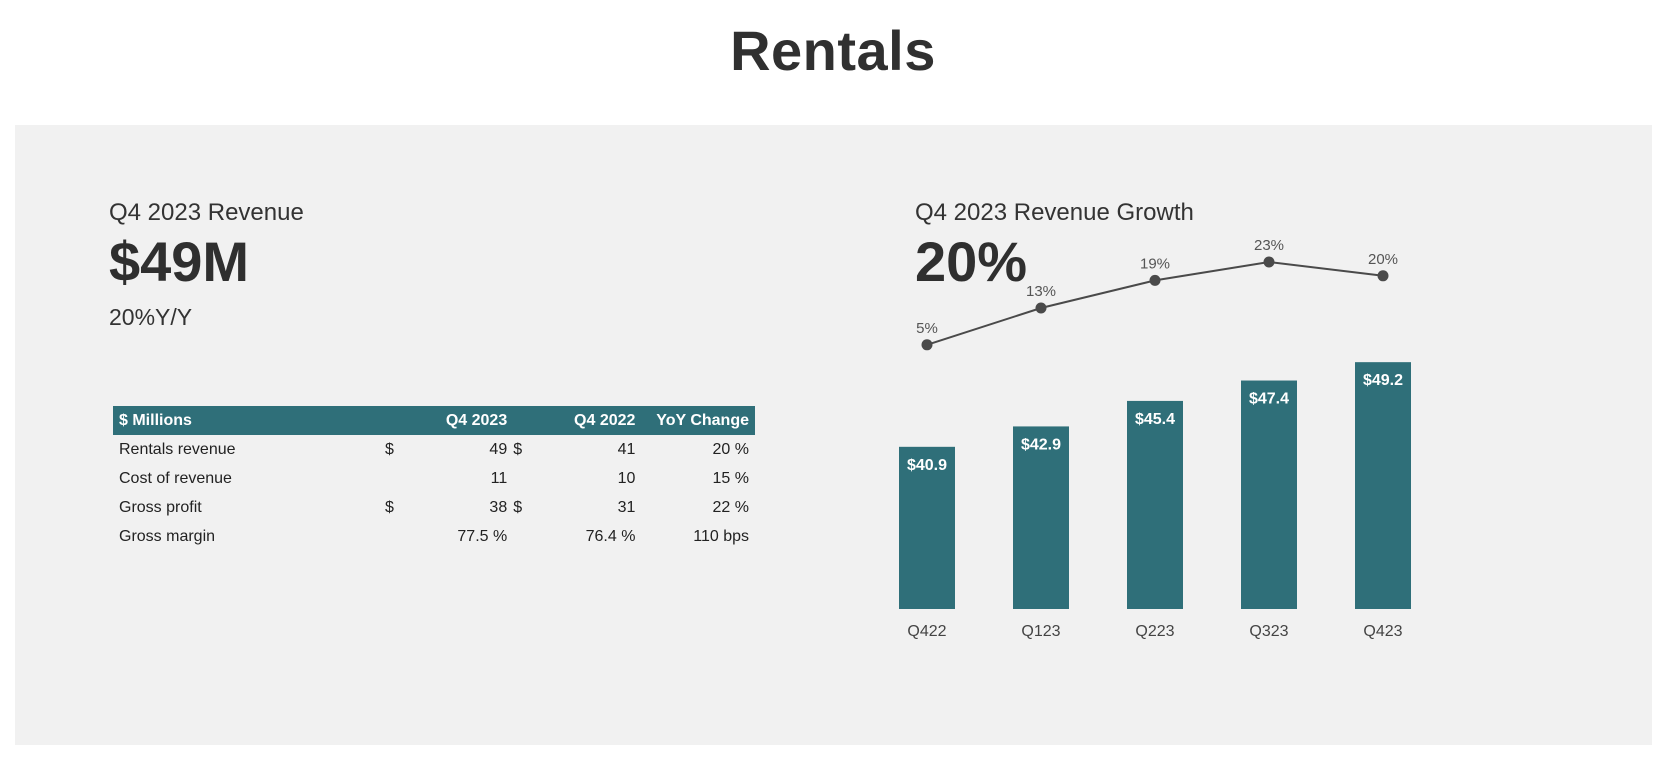 The height and width of the screenshot is (768, 1666). I want to click on header-yoy: YoY Change, so click(698, 420).